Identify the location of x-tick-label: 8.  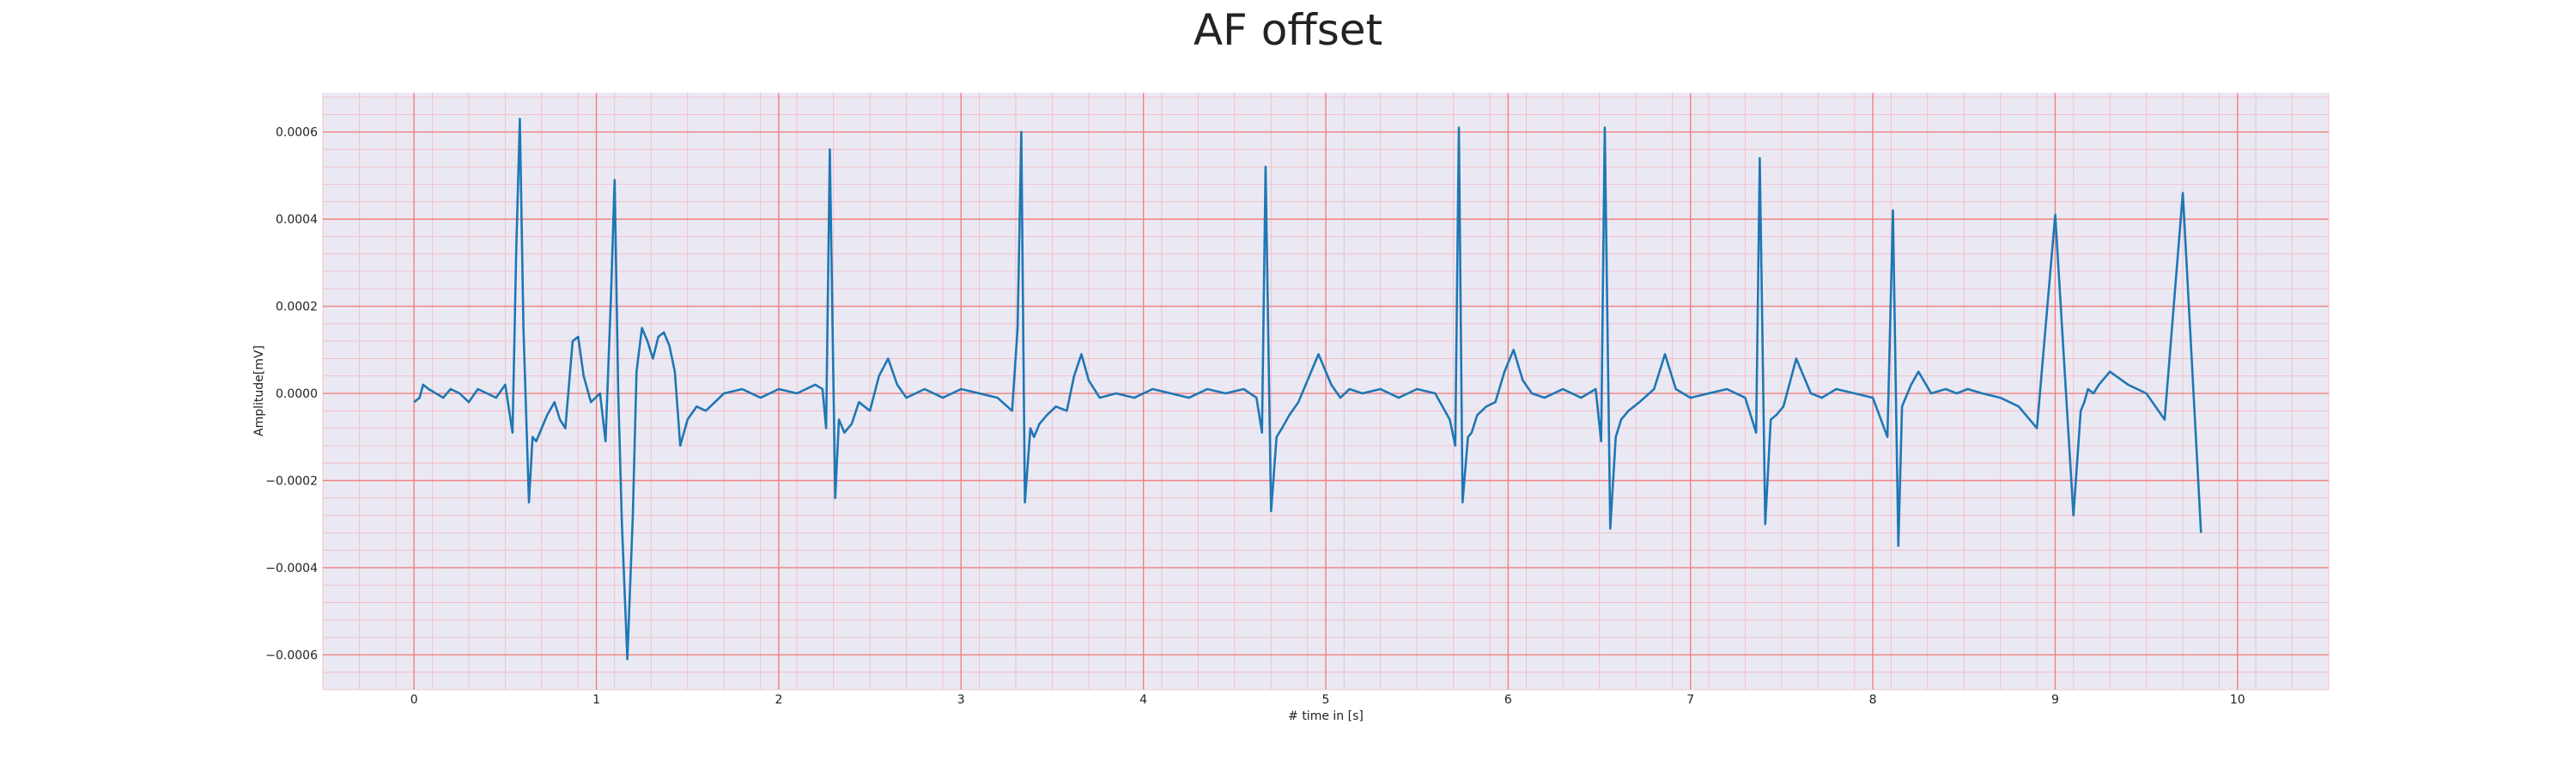
(1873, 700).